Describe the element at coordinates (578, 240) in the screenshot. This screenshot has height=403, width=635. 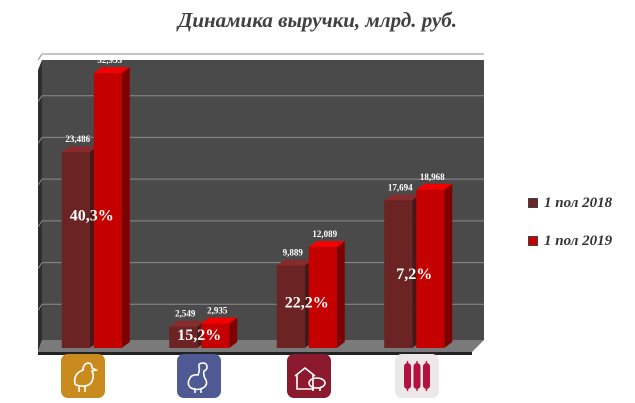
I see `legend-label-2019: 1 пол 2019` at that location.